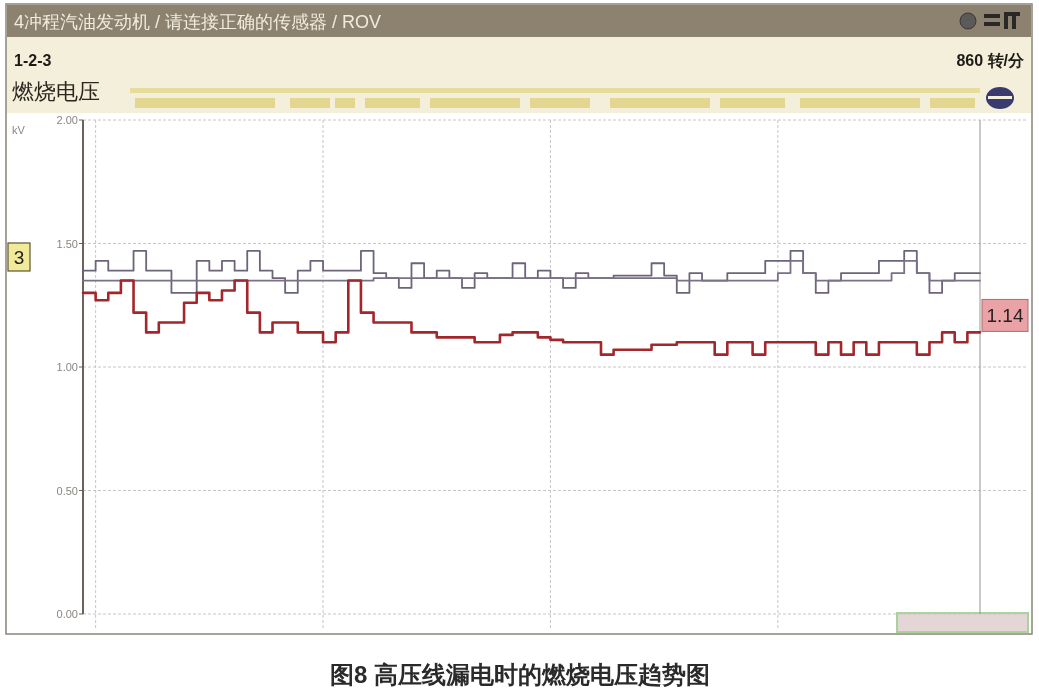 The height and width of the screenshot is (699, 1039). I want to click on data-label: 1.14, so click(1005, 316).